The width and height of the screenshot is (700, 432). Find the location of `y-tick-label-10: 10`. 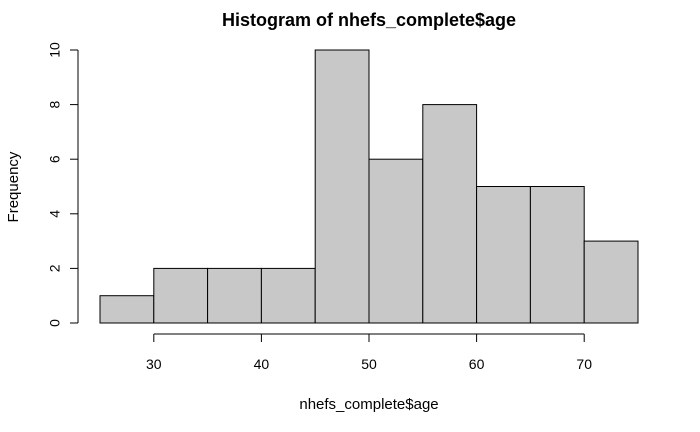

y-tick-label-10: 10 is located at coordinates (55, 50).